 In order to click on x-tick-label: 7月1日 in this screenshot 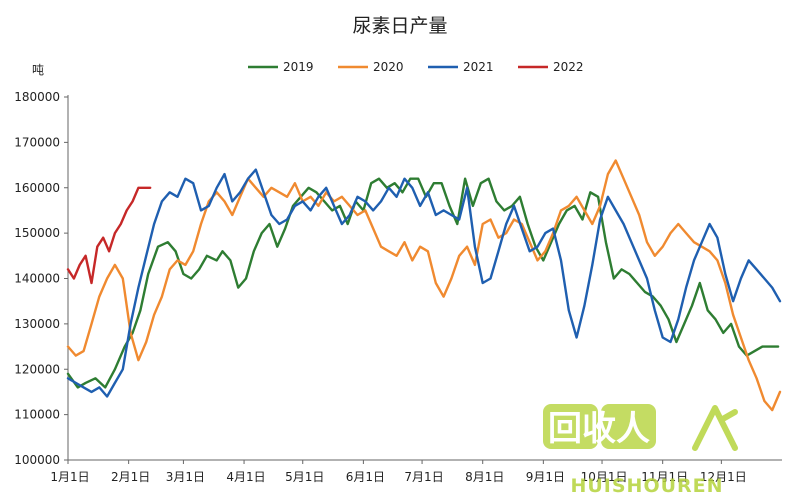, I will do `click(423, 477)`.